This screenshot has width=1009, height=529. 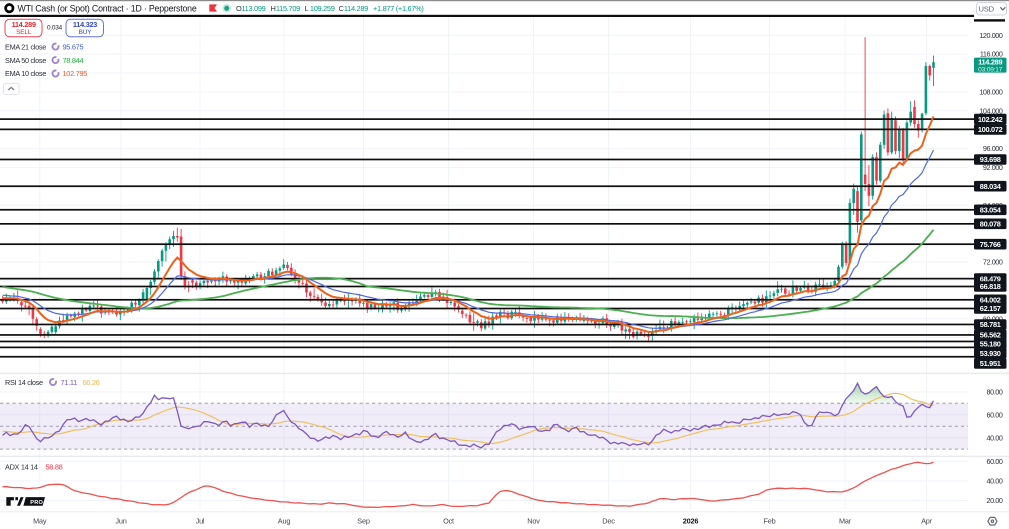 I want to click on svg-text: 100.072, so click(x=990, y=129).